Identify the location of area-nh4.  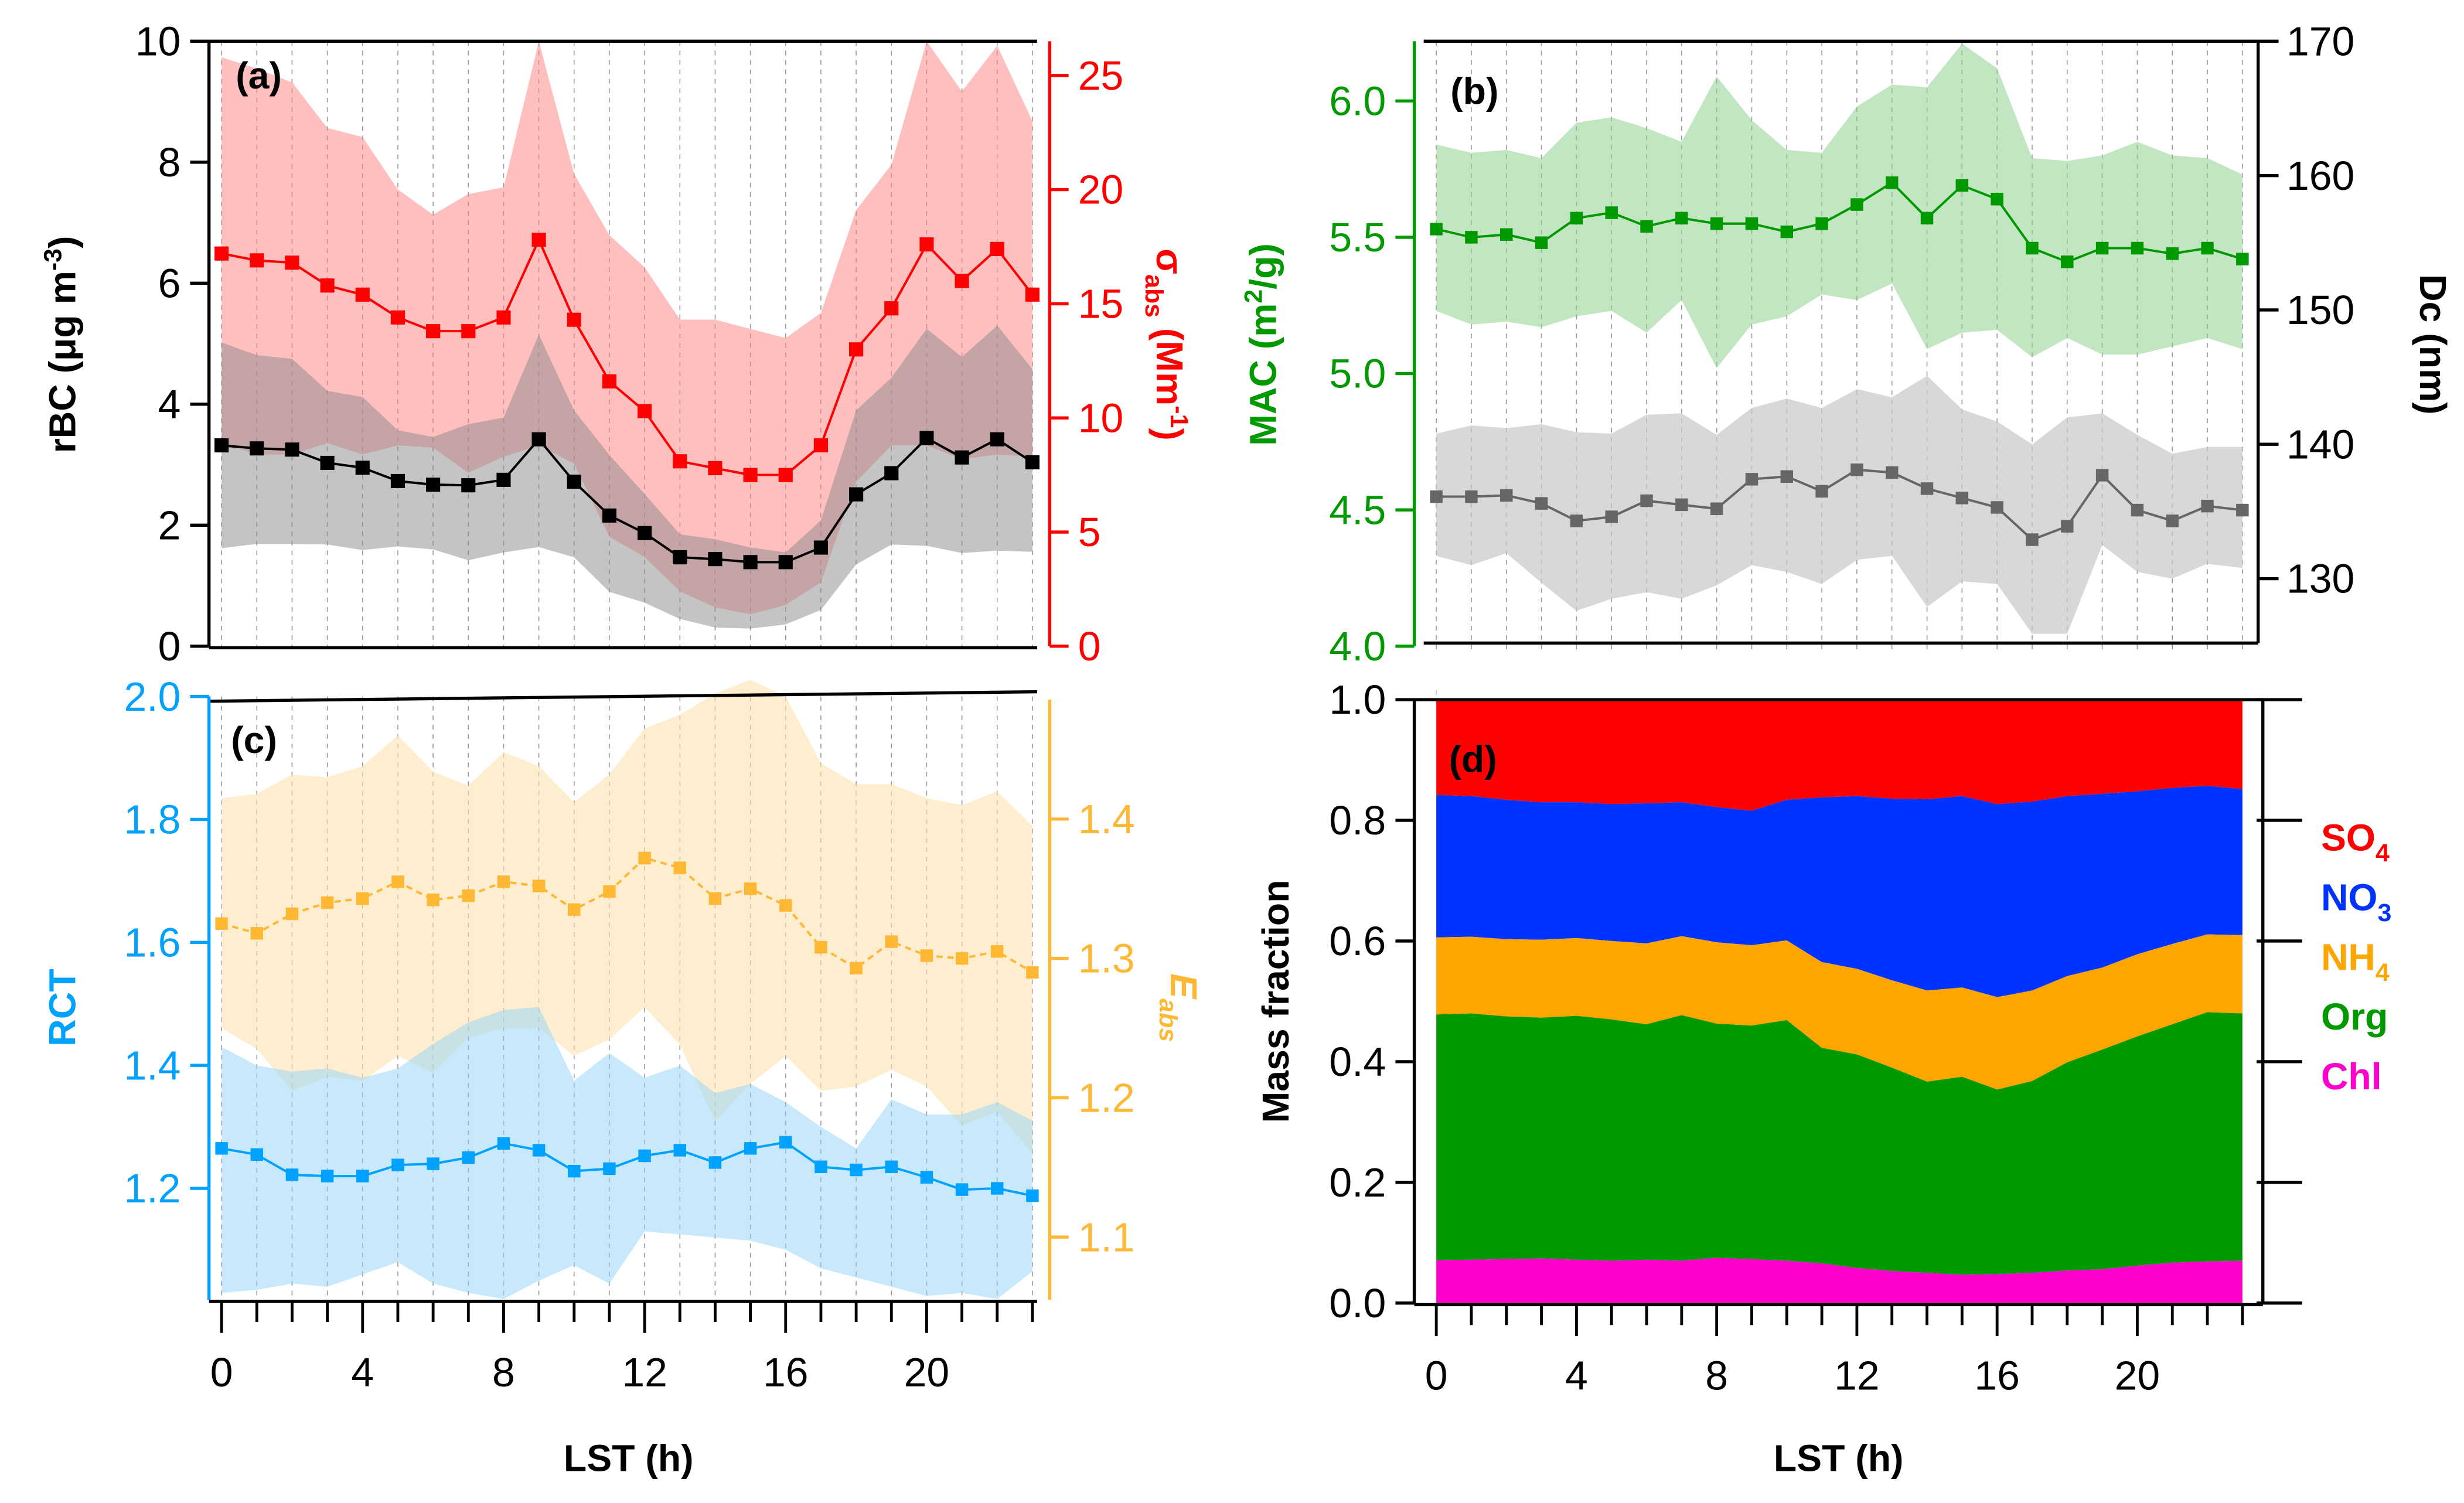
(1840, 1012).